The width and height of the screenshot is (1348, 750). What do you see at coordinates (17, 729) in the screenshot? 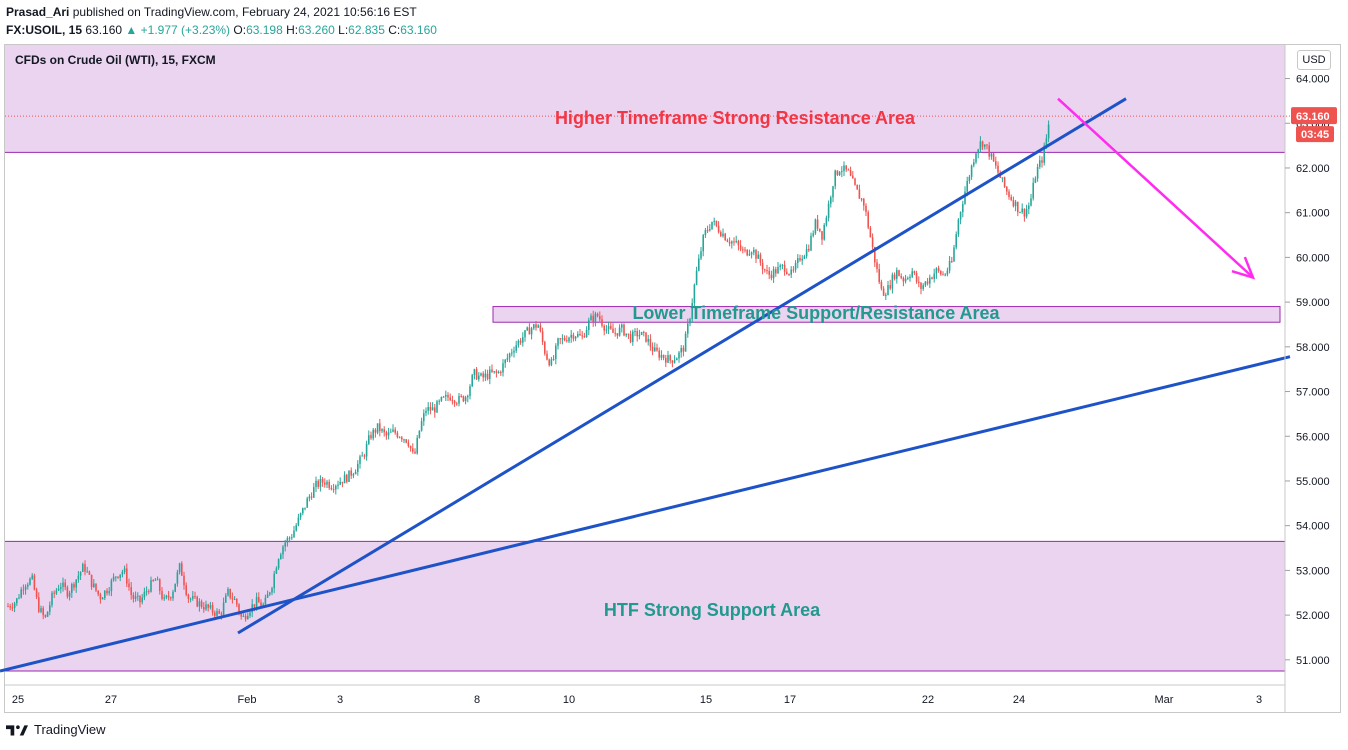
I see `tradingview-logo-icon` at bounding box center [17, 729].